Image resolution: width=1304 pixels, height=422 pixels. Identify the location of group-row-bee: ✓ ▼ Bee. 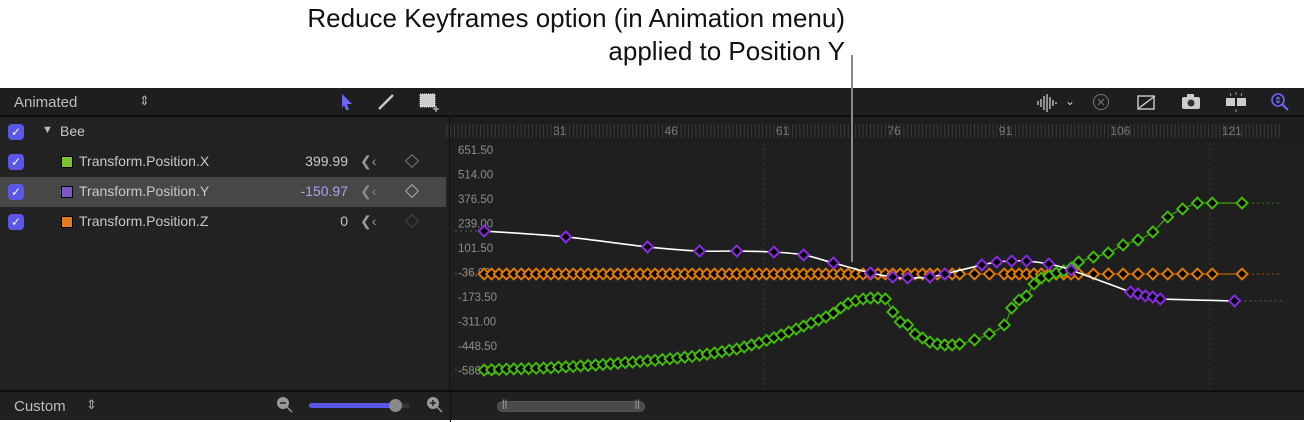
(223, 132).